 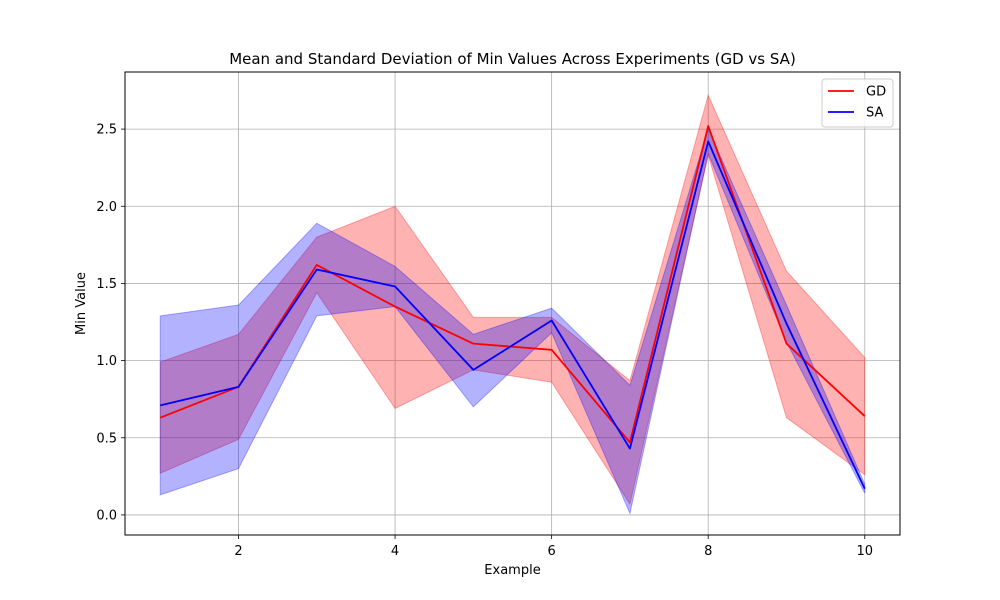 I want to click on legend-label-gd: GD, so click(x=876, y=92).